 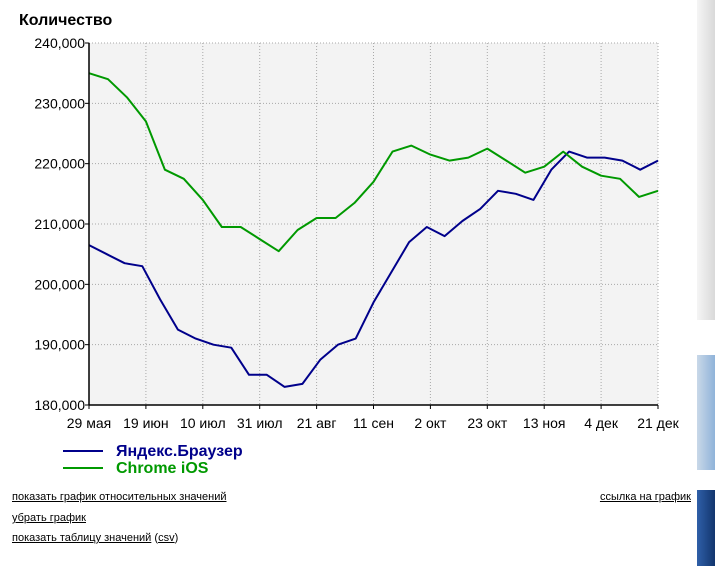 I want to click on x-tick-label: 10 июл, so click(x=203, y=423).